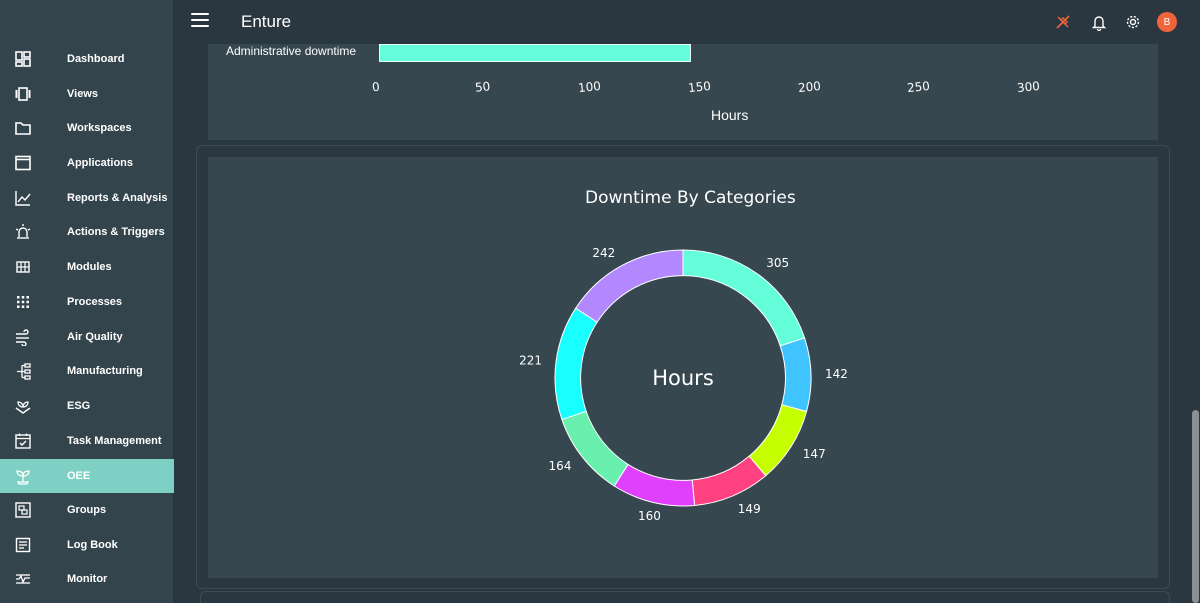  I want to click on donut-value-label: 305, so click(777, 263).